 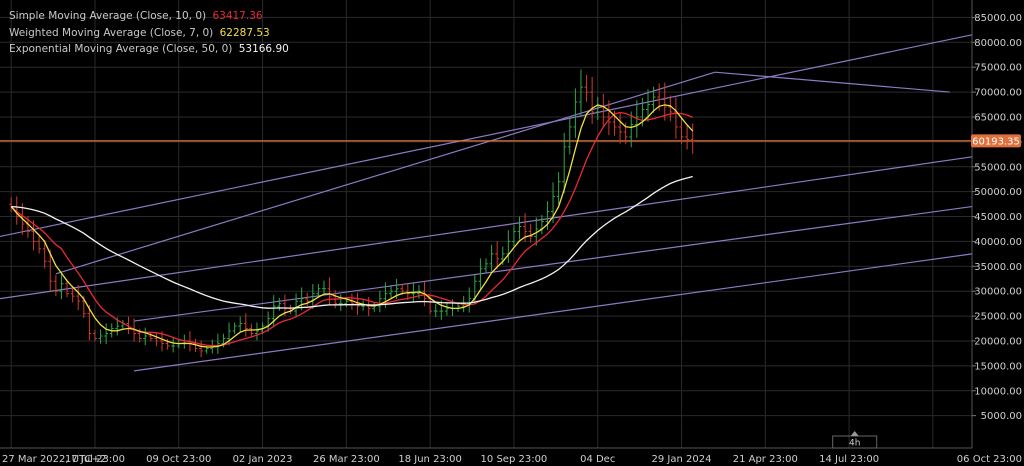 I want to click on y-tick-label: 35000.00, so click(x=998, y=267).